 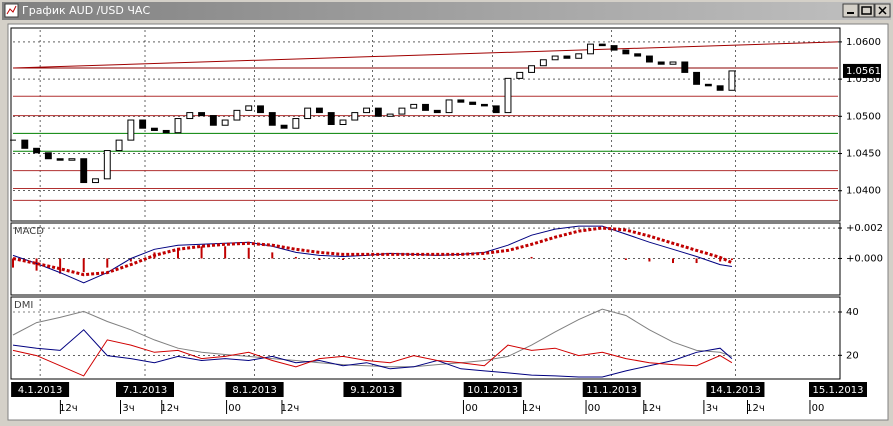 What do you see at coordinates (882, 10) in the screenshot?
I see `close-button` at bounding box center [882, 10].